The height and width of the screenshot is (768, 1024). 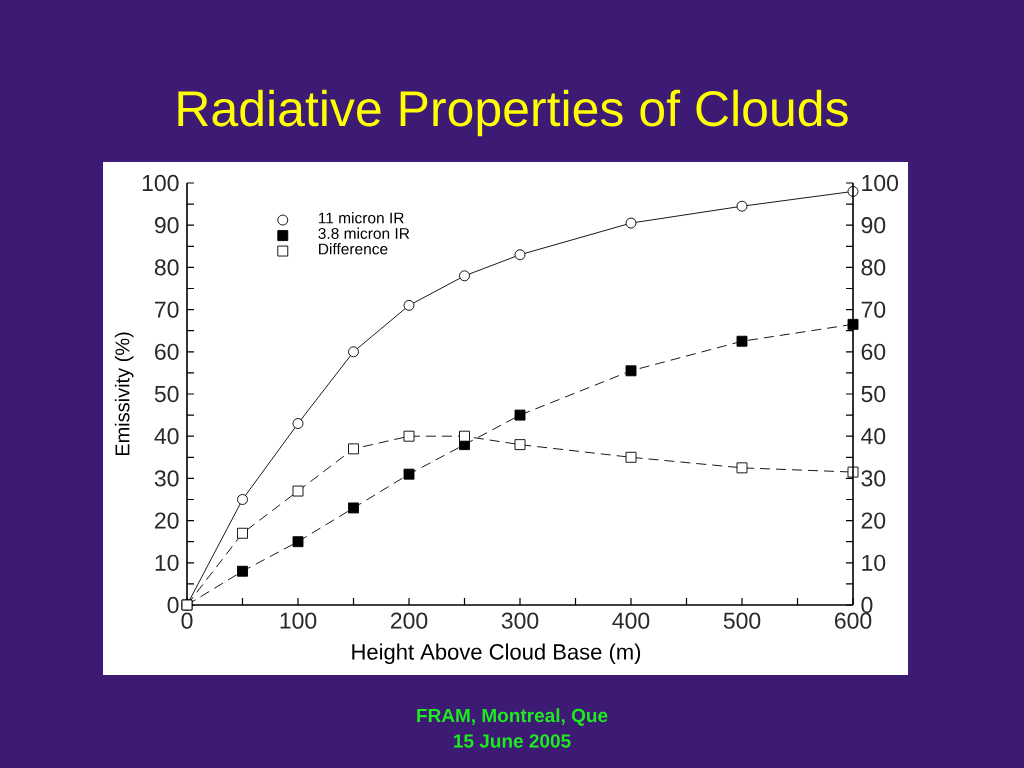 I want to click on y-tick-label: 80, so click(x=166, y=267).